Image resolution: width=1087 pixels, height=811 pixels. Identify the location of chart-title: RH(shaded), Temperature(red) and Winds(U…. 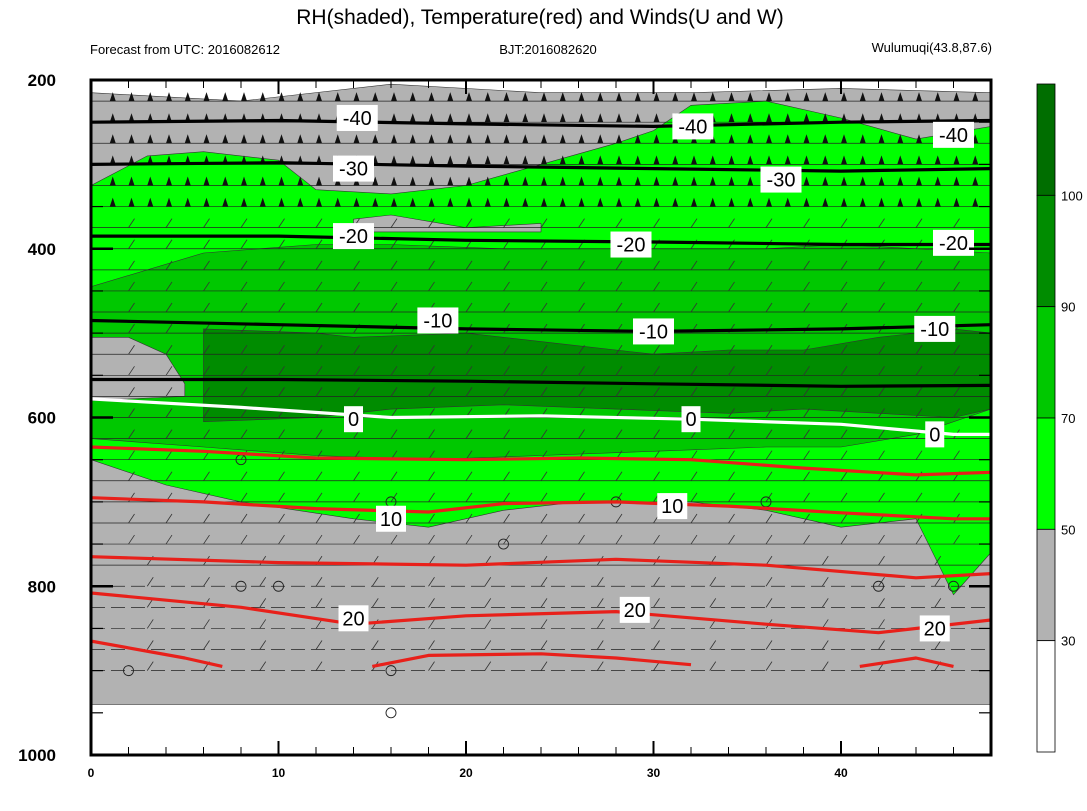
(539, 17).